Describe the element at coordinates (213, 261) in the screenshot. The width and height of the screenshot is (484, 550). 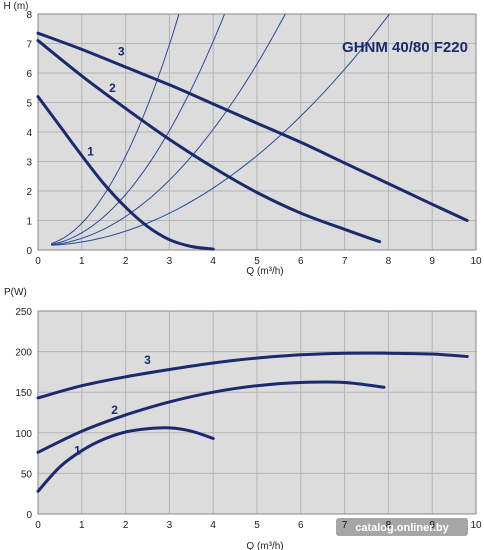
I see `head-x-tick-label: 4` at that location.